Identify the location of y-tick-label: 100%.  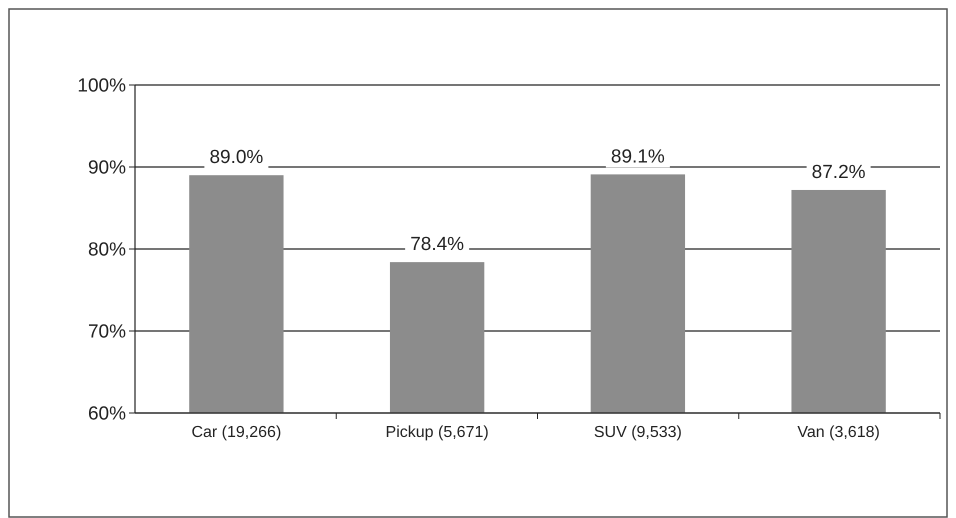
(101, 86).